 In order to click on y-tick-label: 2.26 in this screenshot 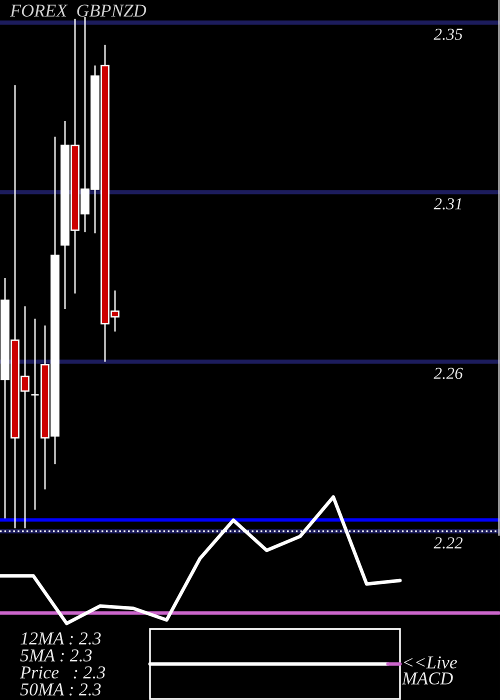, I will do `click(448, 374)`.